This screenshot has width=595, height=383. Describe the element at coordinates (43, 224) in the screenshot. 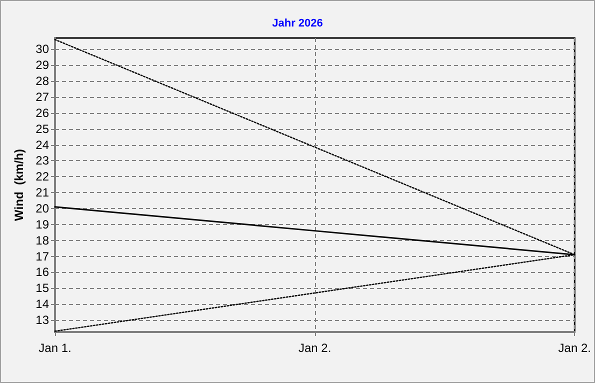

I see `y-tick-label: 19` at that location.